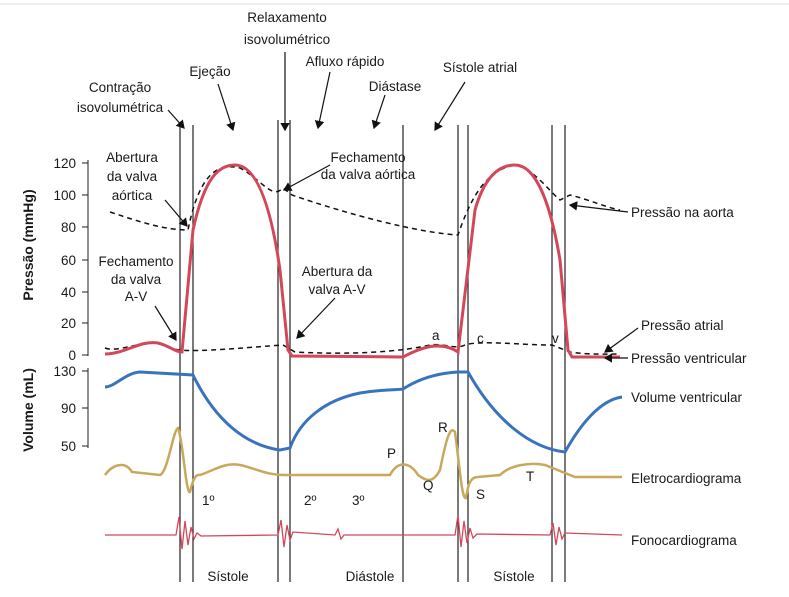 The image size is (789, 597). Describe the element at coordinates (208, 500) in the screenshot. I see `label: 1º` at that location.